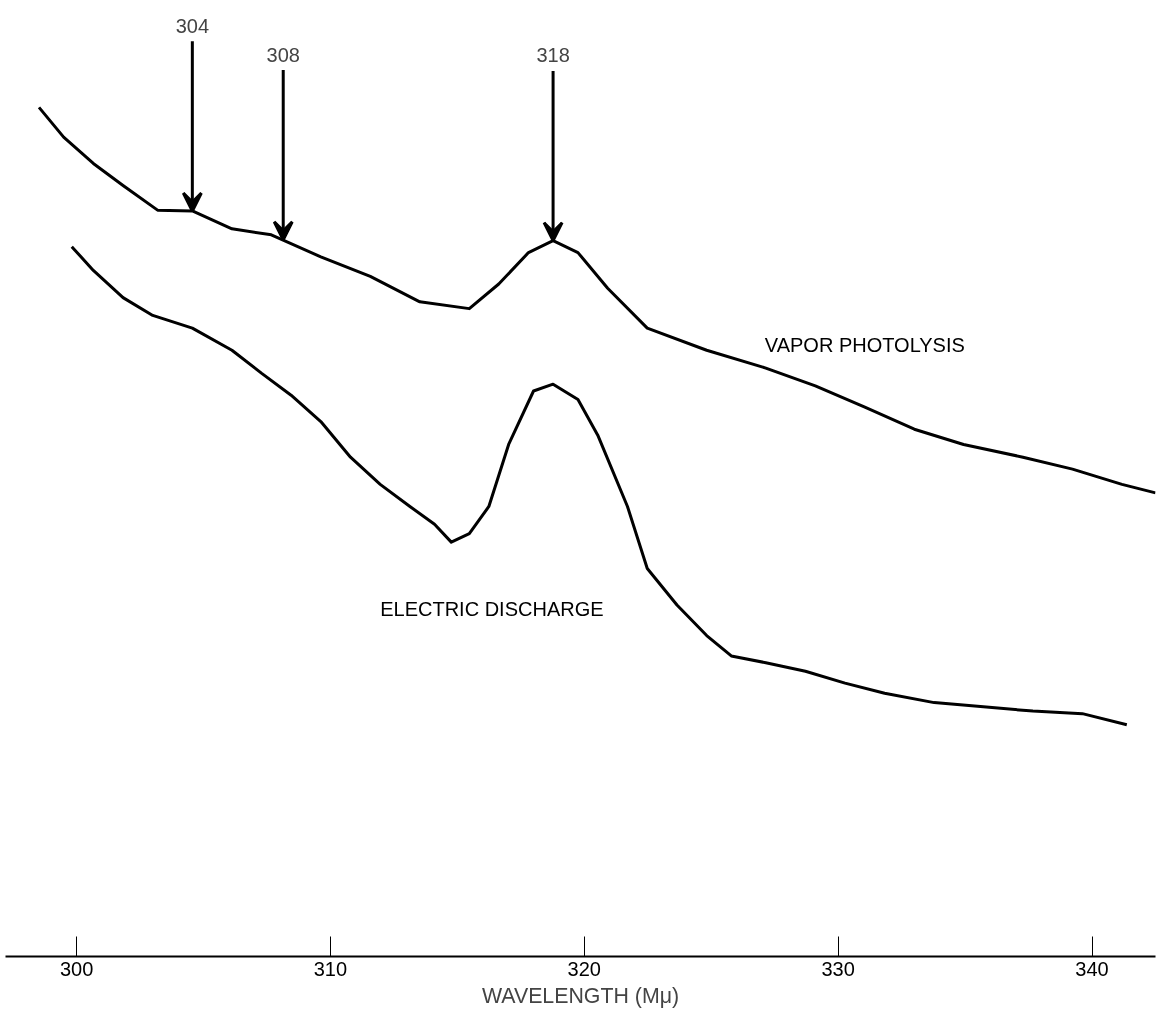  I want to click on series-label: VAPOR PHOTOLYSIS, so click(864, 345).